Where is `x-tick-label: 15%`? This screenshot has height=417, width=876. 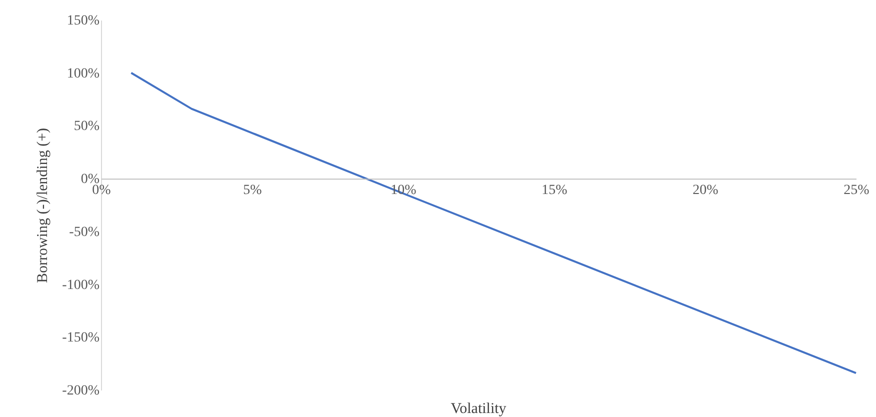 x-tick-label: 15% is located at coordinates (555, 190).